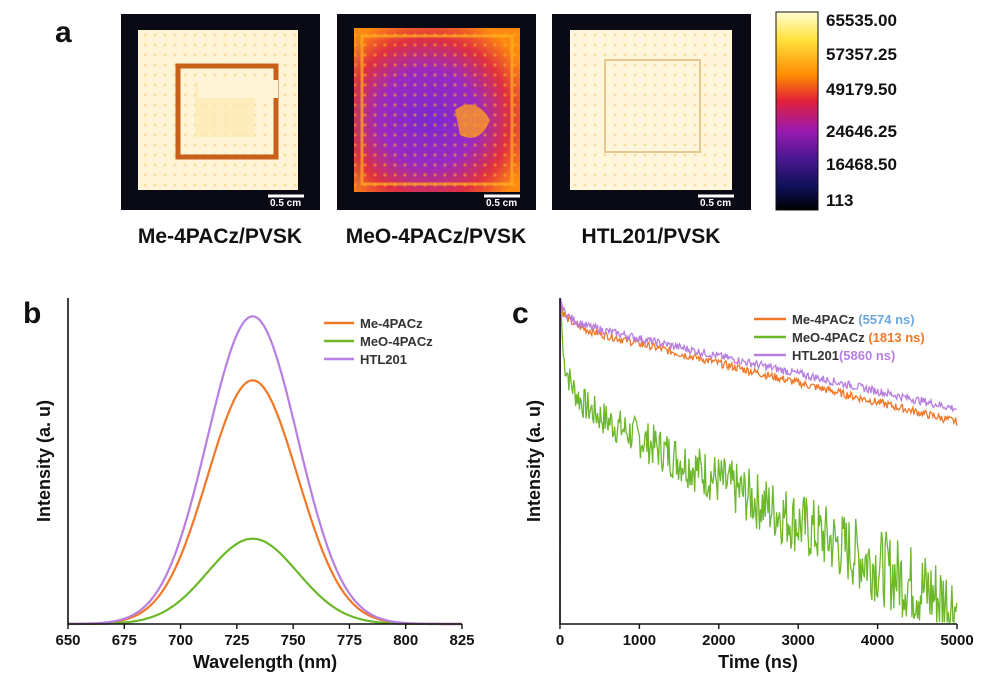 This screenshot has width=1000, height=696. What do you see at coordinates (220, 236) in the screenshot?
I see `sample-label-me4pacz: Me-4PACz/PVSK` at bounding box center [220, 236].